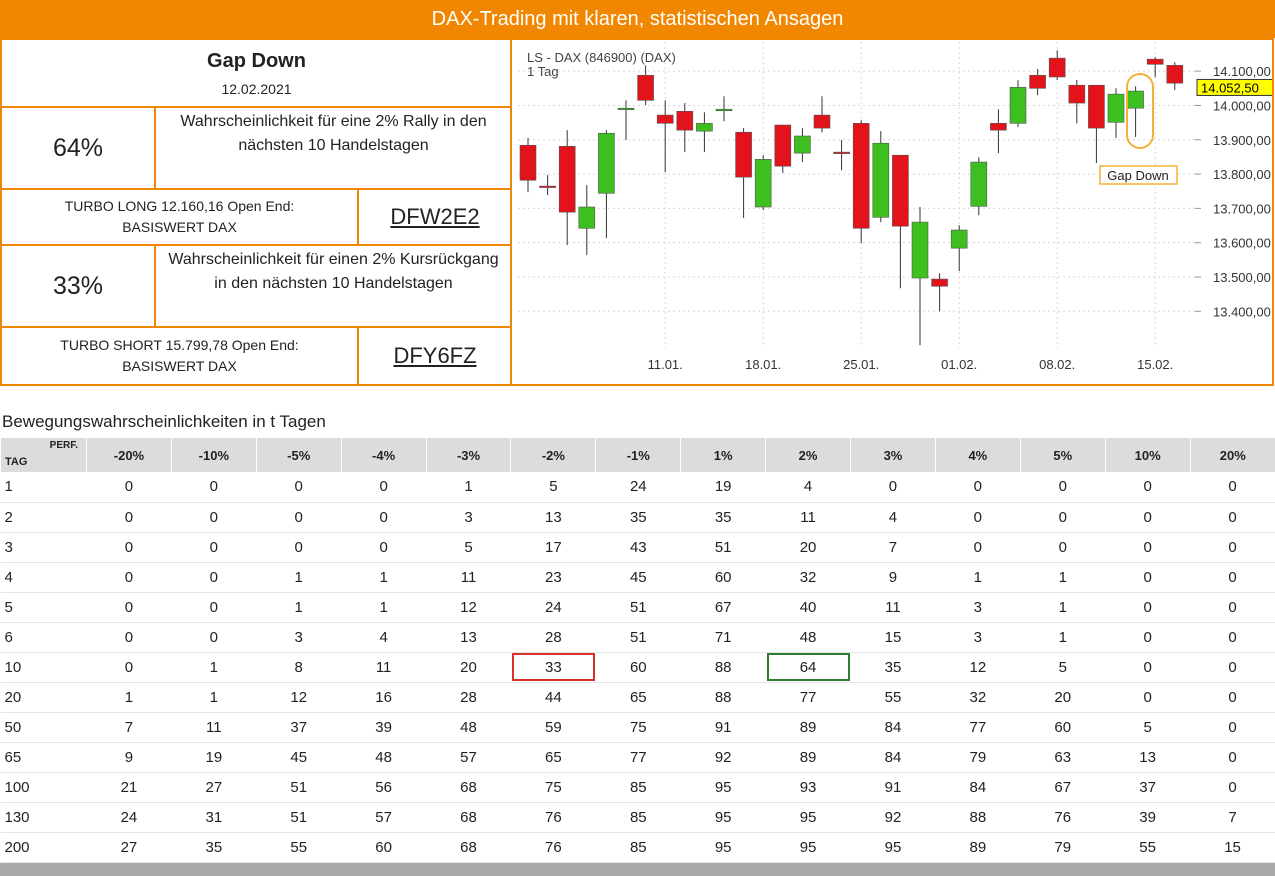 Image resolution: width=1275 pixels, height=876 pixels. What do you see at coordinates (43, 577) in the screenshot?
I see `tag-cell: 4` at bounding box center [43, 577].